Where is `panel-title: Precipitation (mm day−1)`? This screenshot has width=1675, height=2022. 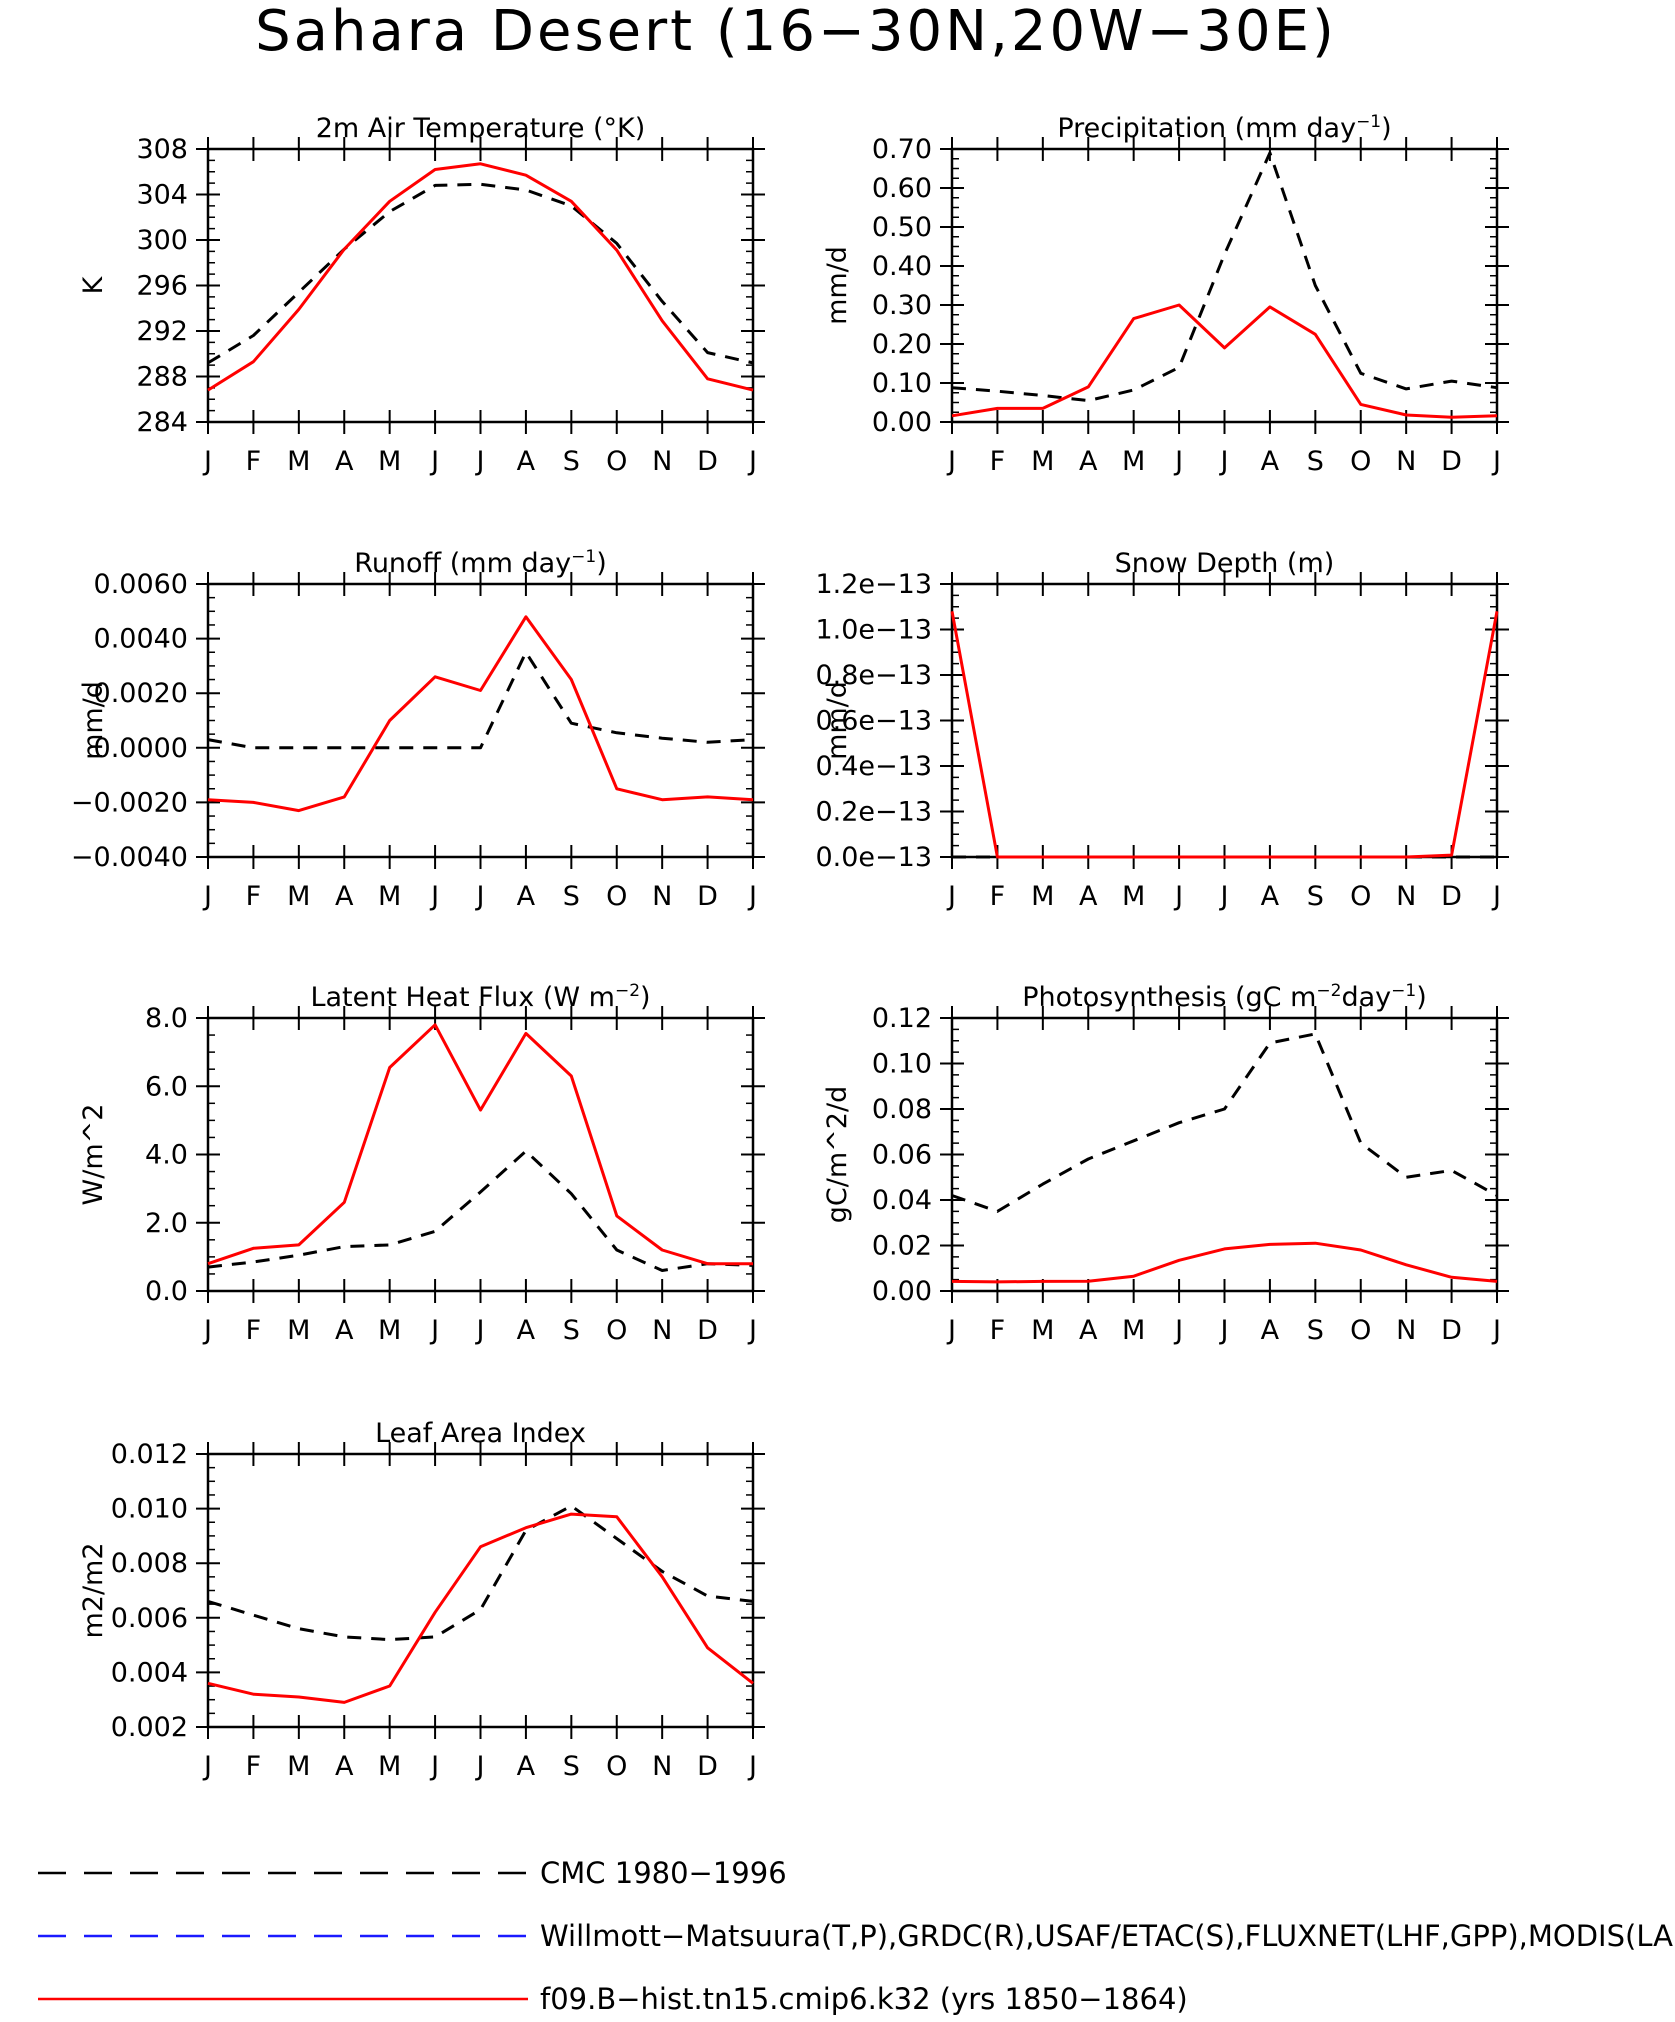
panel-title: Precipitation (mm day−1) is located at coordinates (1224, 128).